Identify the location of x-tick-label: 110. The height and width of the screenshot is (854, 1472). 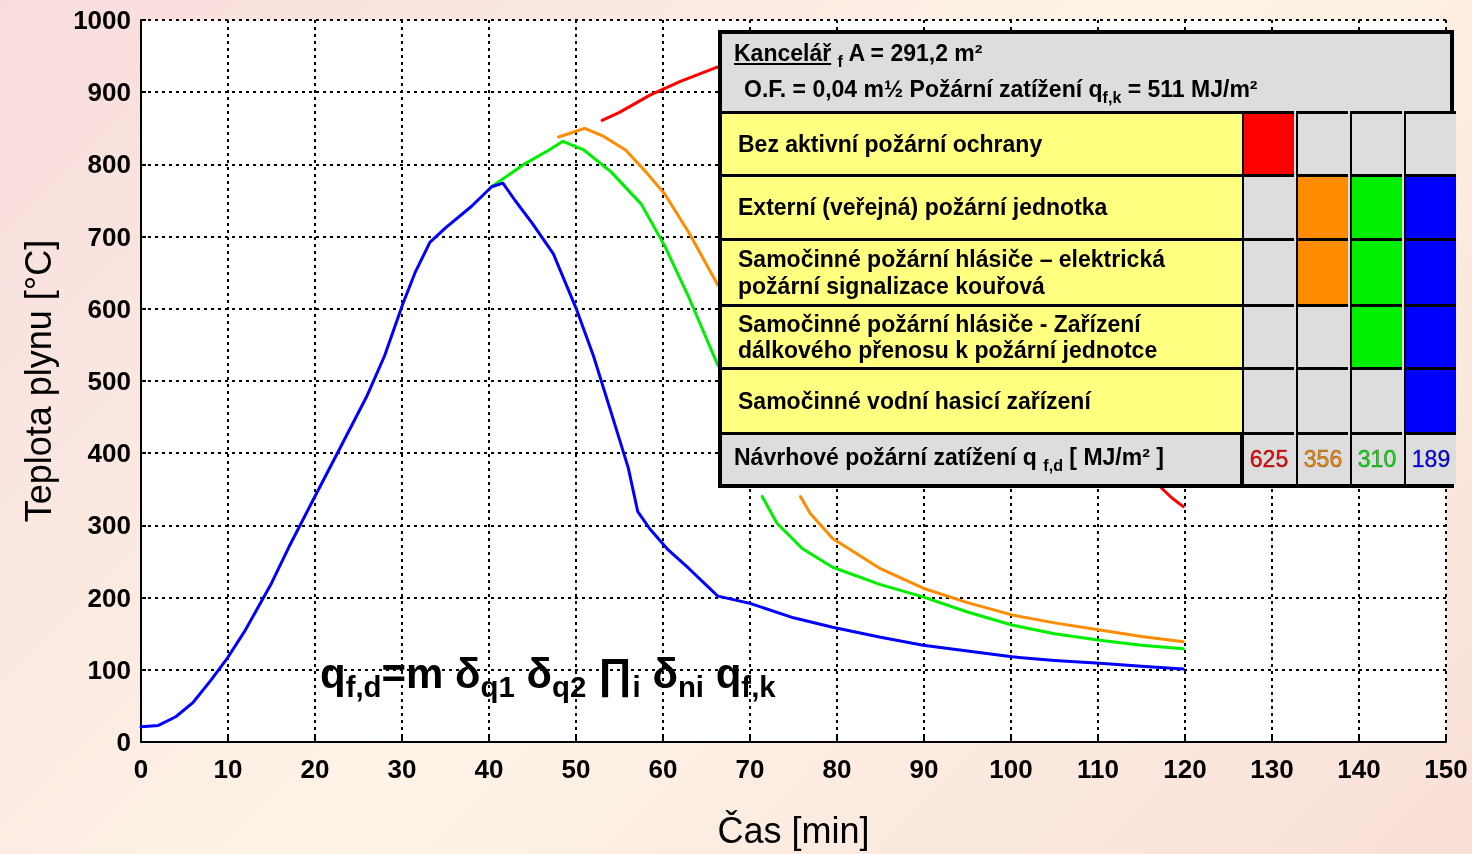
(1098, 769).